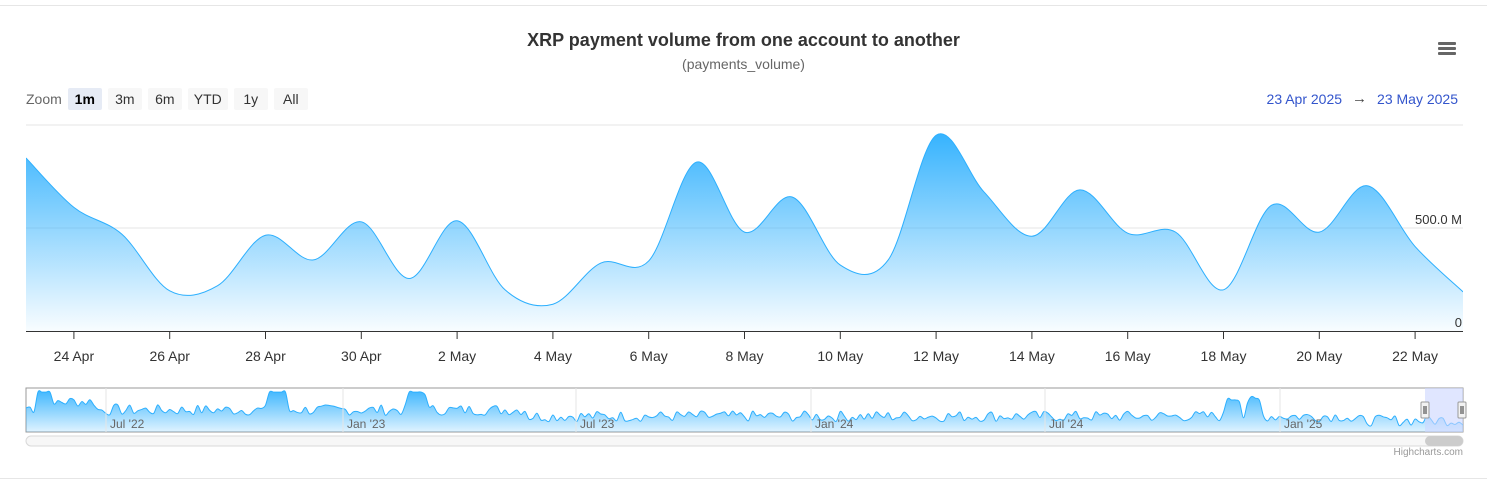  I want to click on zoom-button-ytd: YTD, so click(207, 99).